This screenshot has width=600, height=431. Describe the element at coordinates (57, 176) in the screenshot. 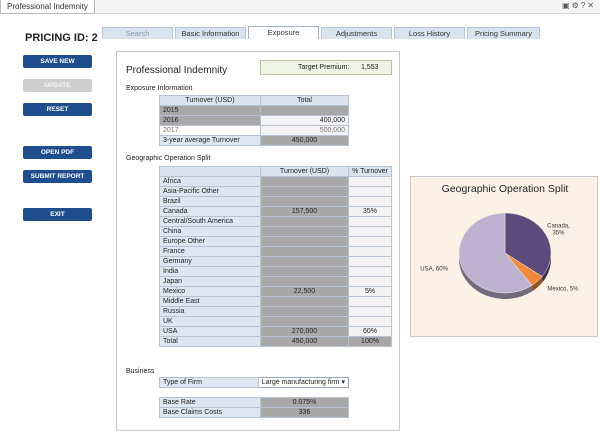

I see `submit-report-button: SUBMIT REPORT` at that location.